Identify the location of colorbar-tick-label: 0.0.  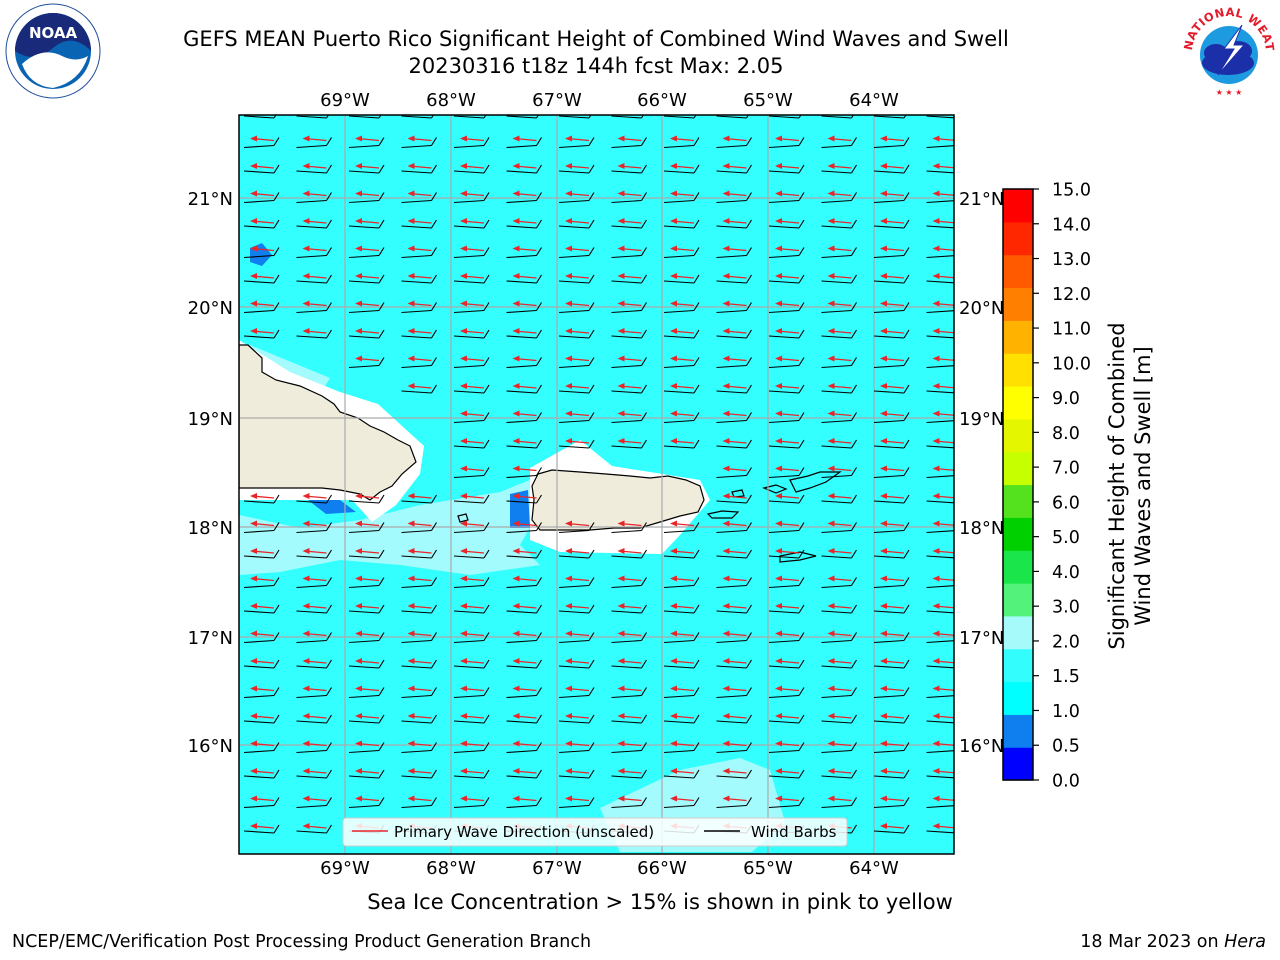
(1066, 782).